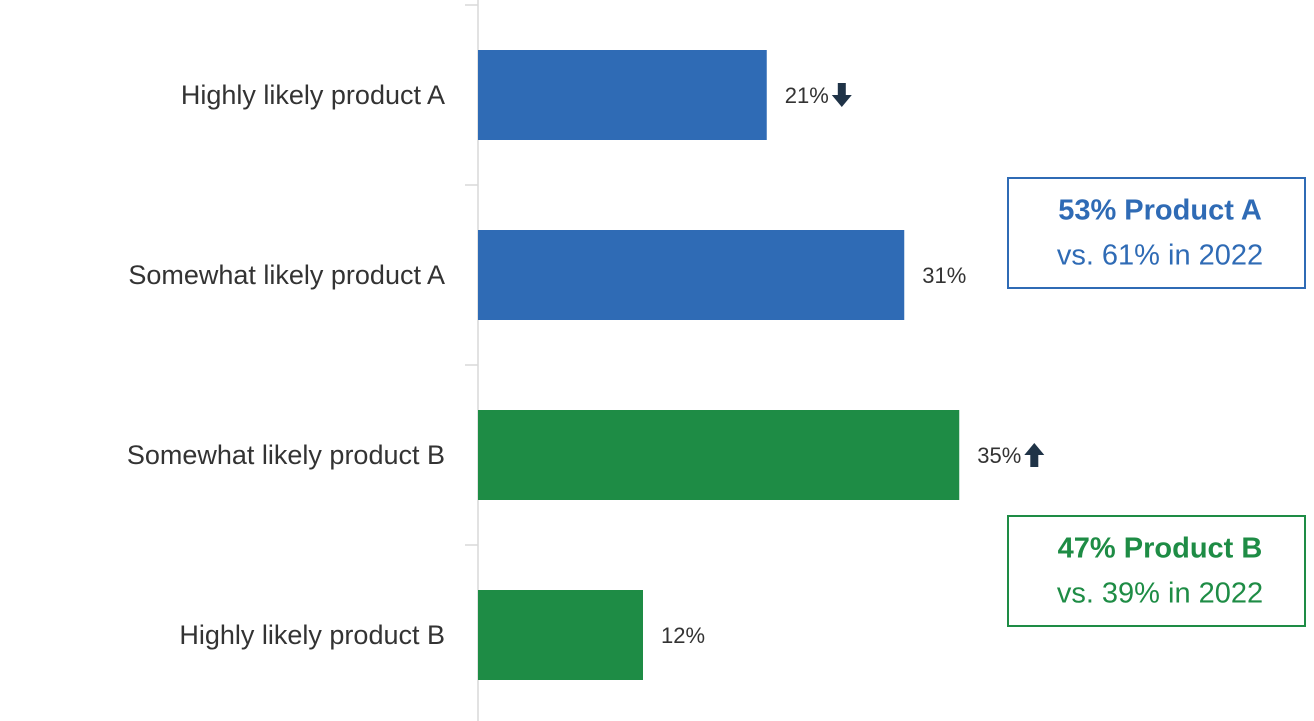 The image size is (1314, 721). What do you see at coordinates (1160, 594) in the screenshot?
I see `annotation-text: vs. 39% in 2022` at bounding box center [1160, 594].